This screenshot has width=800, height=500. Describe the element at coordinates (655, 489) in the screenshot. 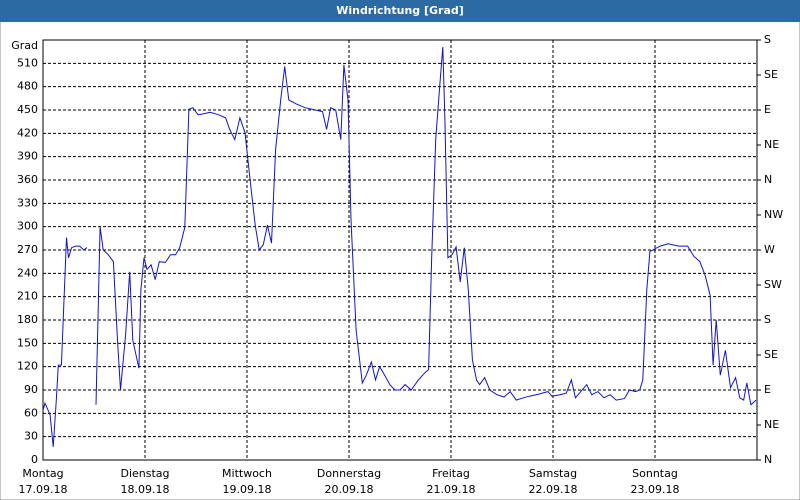

I see `x-tick-date: 23.09.18` at that location.